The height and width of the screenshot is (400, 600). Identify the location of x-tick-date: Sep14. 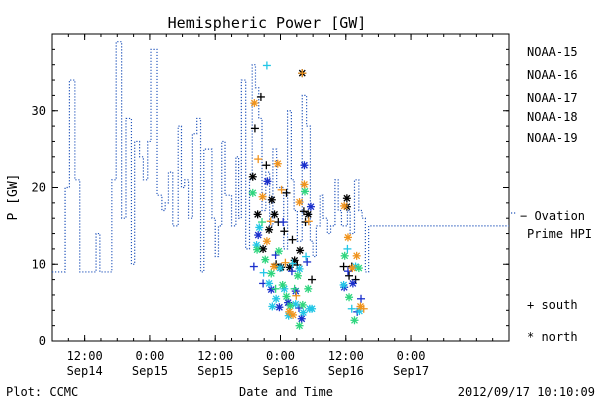
(85, 371).